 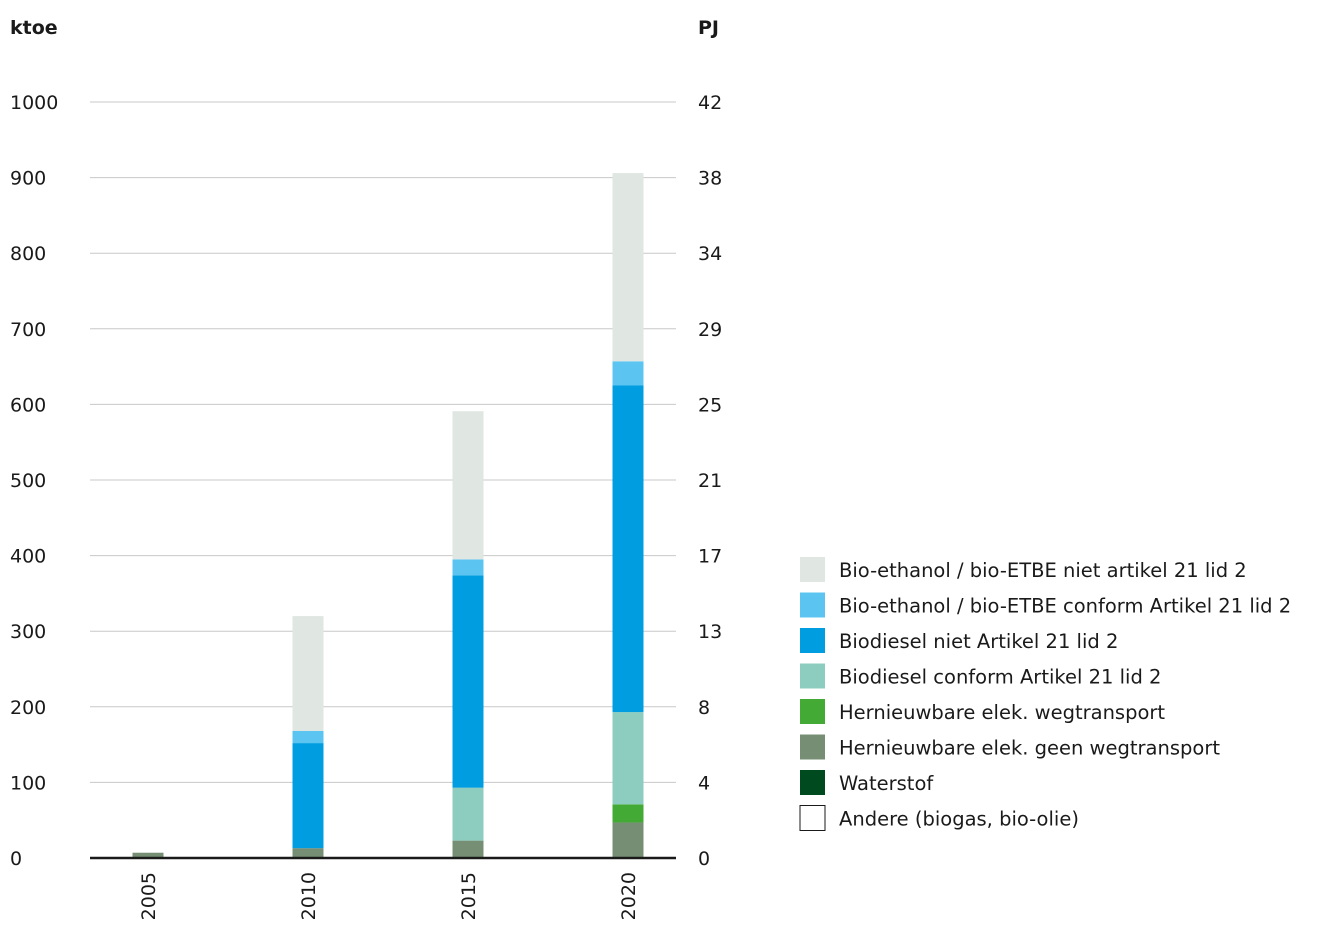 What do you see at coordinates (16, 859) in the screenshot?
I see `left-tick-label: 0` at bounding box center [16, 859].